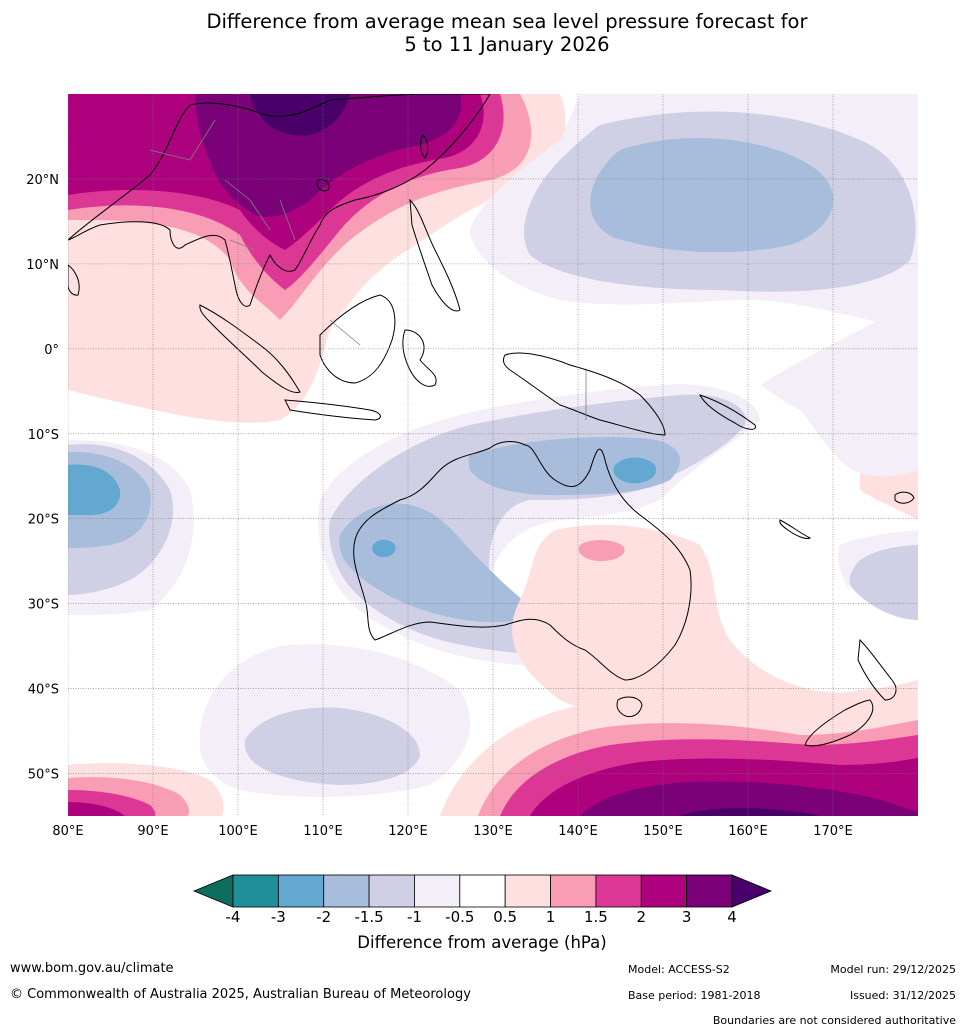 Image resolution: width=965 pixels, height=1035 pixels. I want to click on colorbar-tick-label: 4, so click(732, 917).